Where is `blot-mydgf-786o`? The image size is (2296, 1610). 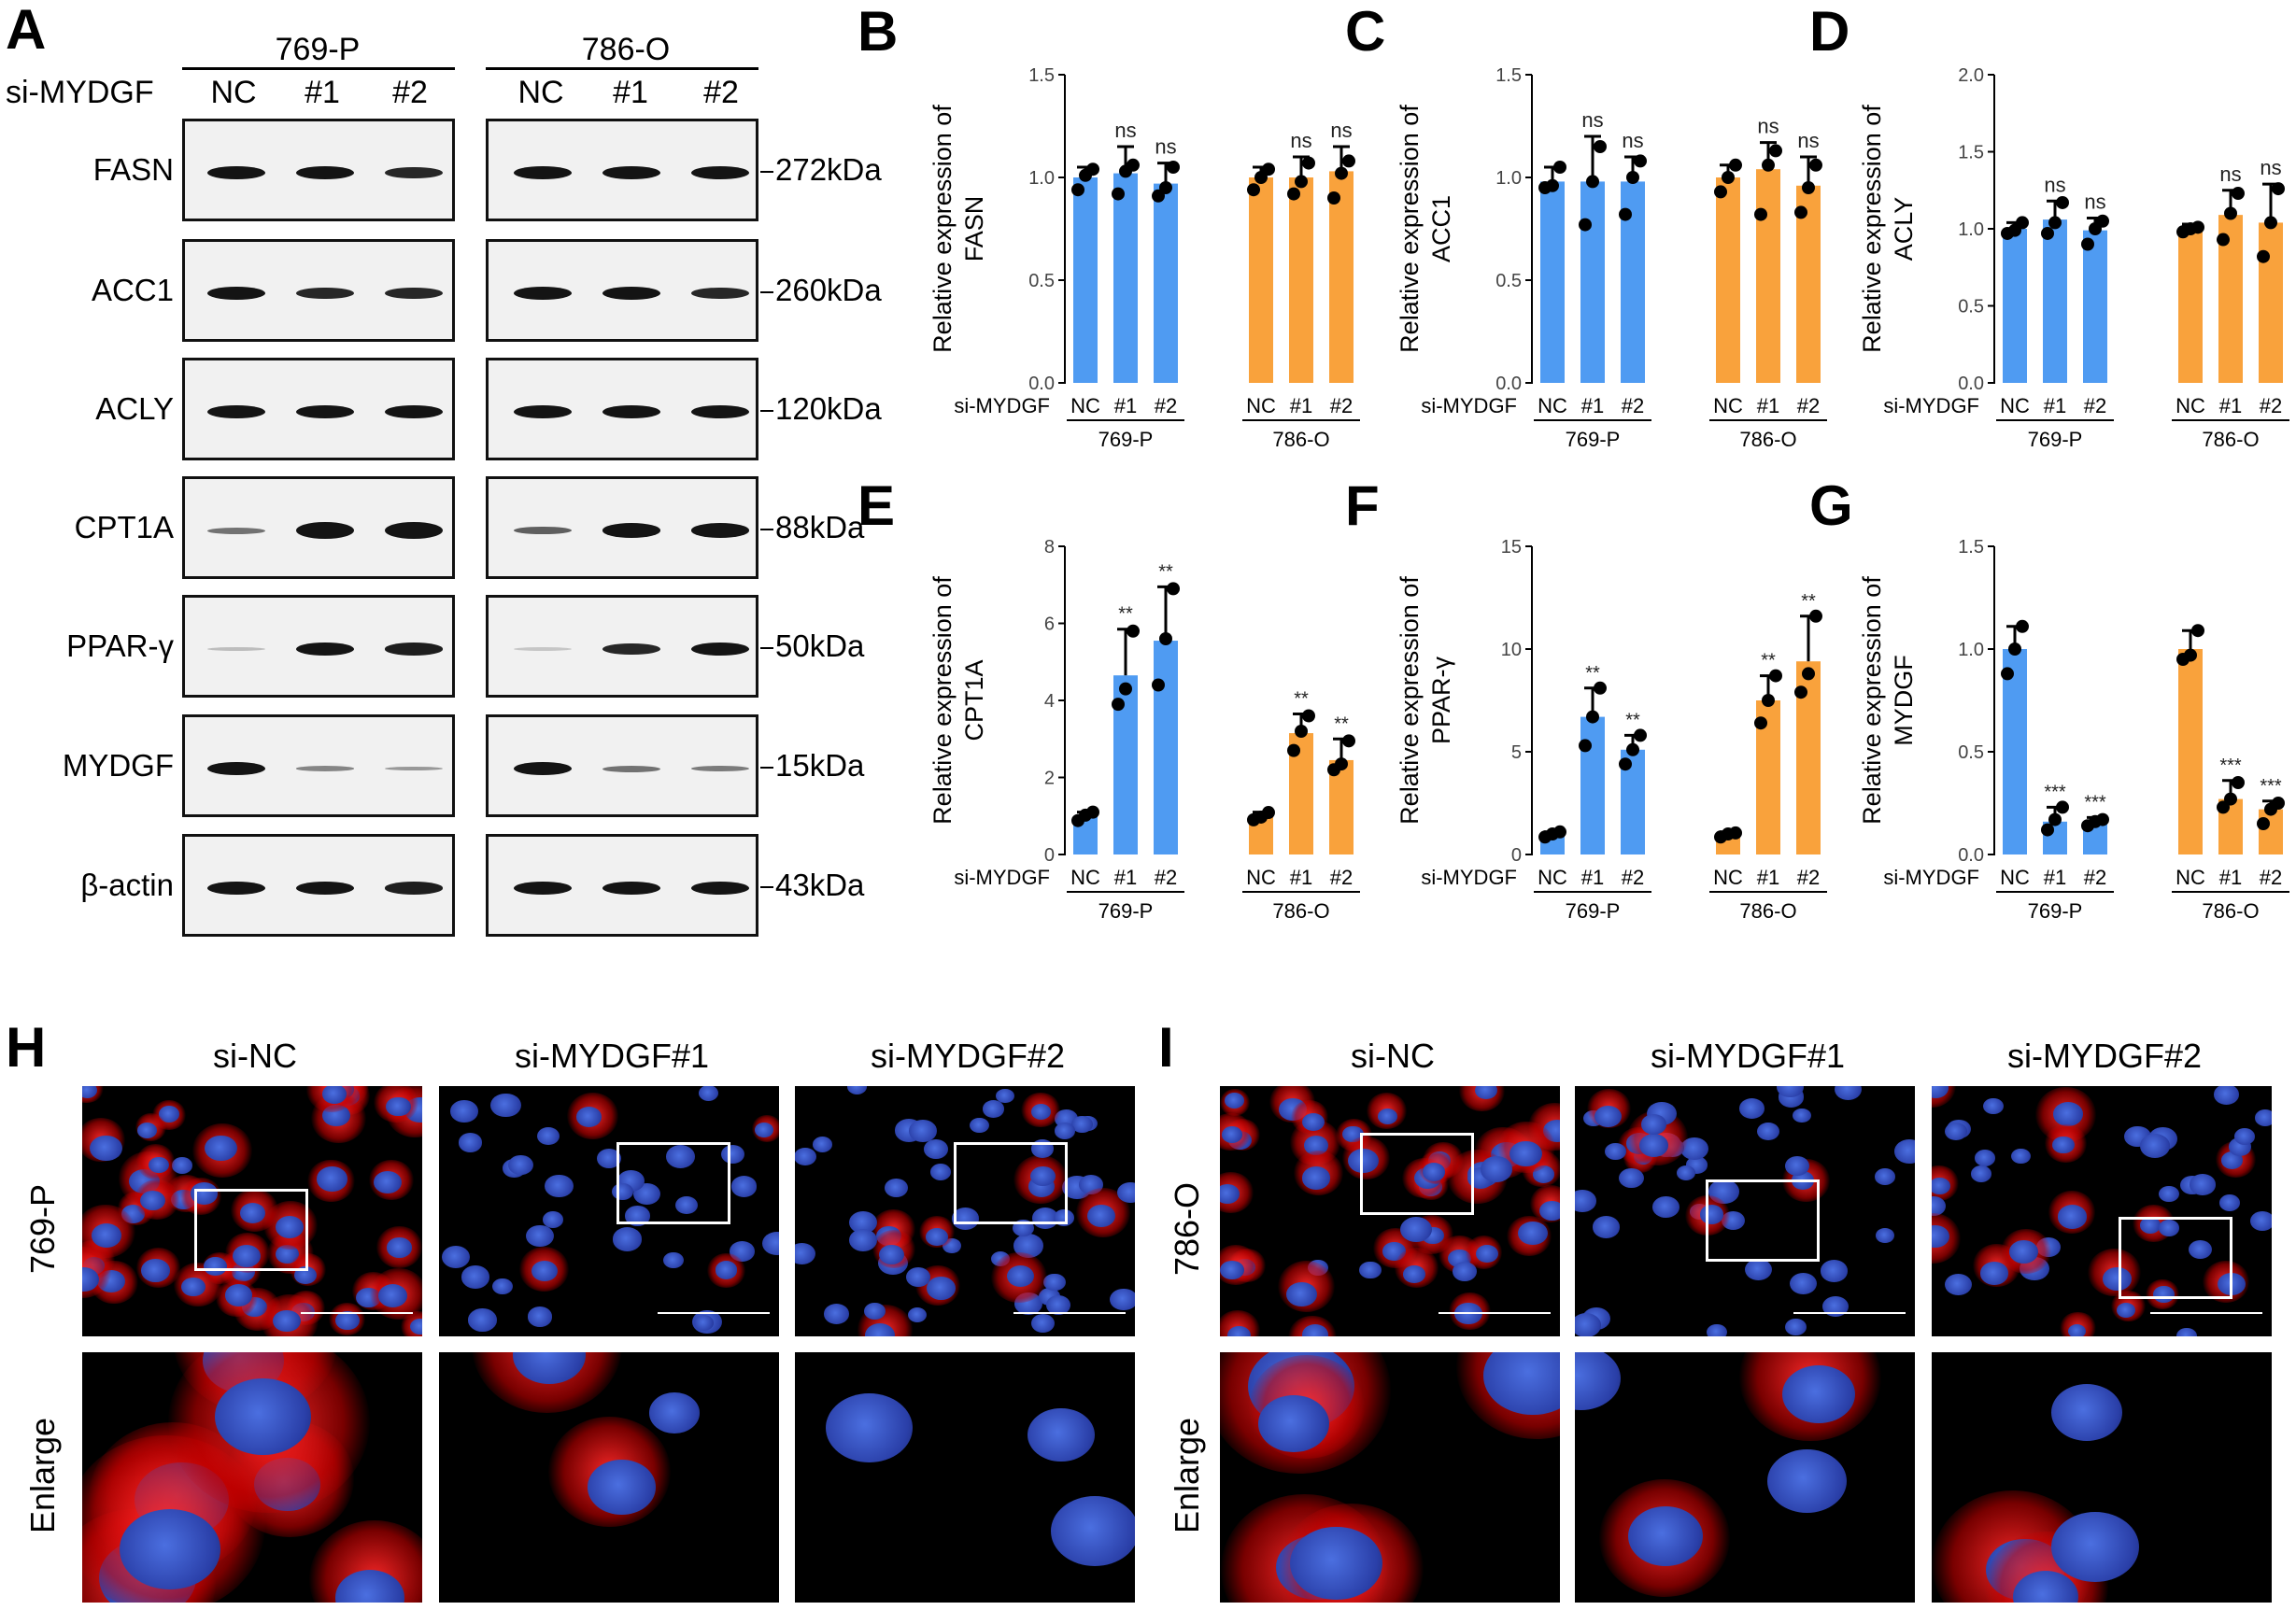 blot-mydgf-786o is located at coordinates (622, 765).